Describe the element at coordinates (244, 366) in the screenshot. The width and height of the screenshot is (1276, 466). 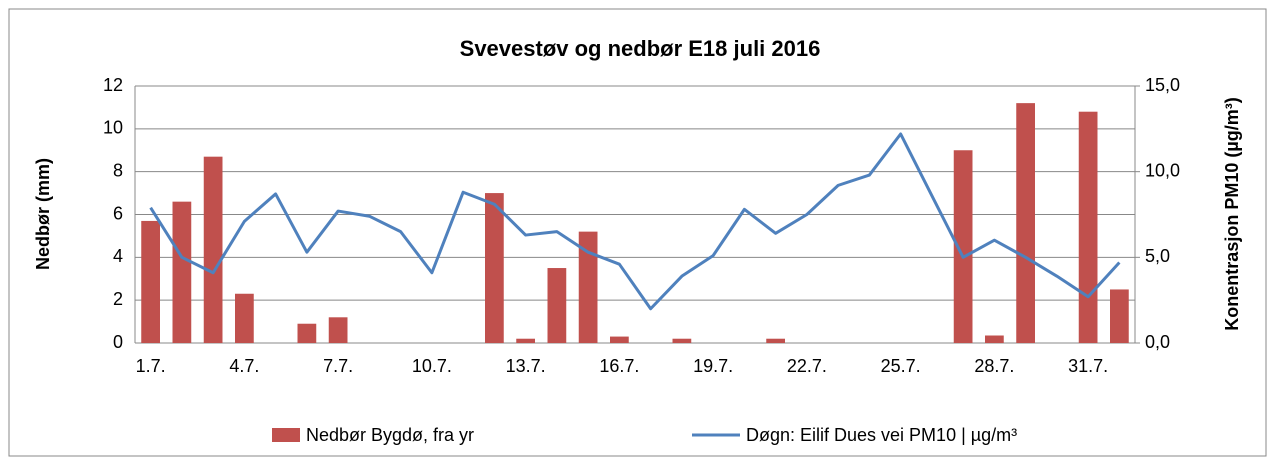
I see `x-tick-label: 4.7.` at that location.